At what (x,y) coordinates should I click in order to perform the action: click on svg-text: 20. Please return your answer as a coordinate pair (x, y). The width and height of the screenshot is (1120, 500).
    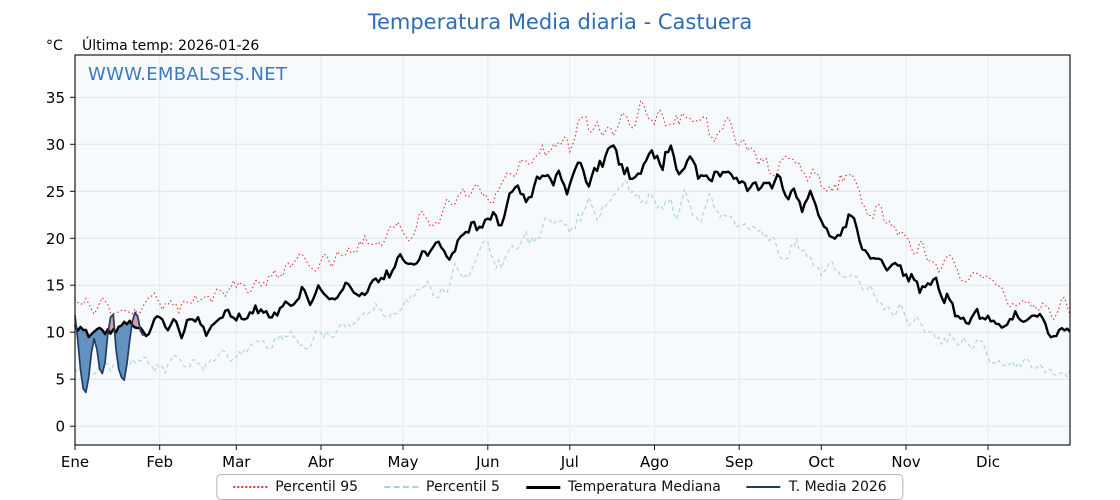
    Looking at the image, I should click on (55, 239).